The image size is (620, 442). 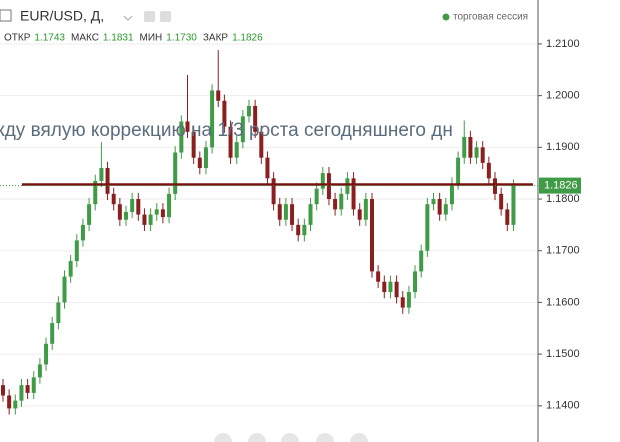 What do you see at coordinates (563, 96) in the screenshot?
I see `y-tick-label: 1.2000` at bounding box center [563, 96].